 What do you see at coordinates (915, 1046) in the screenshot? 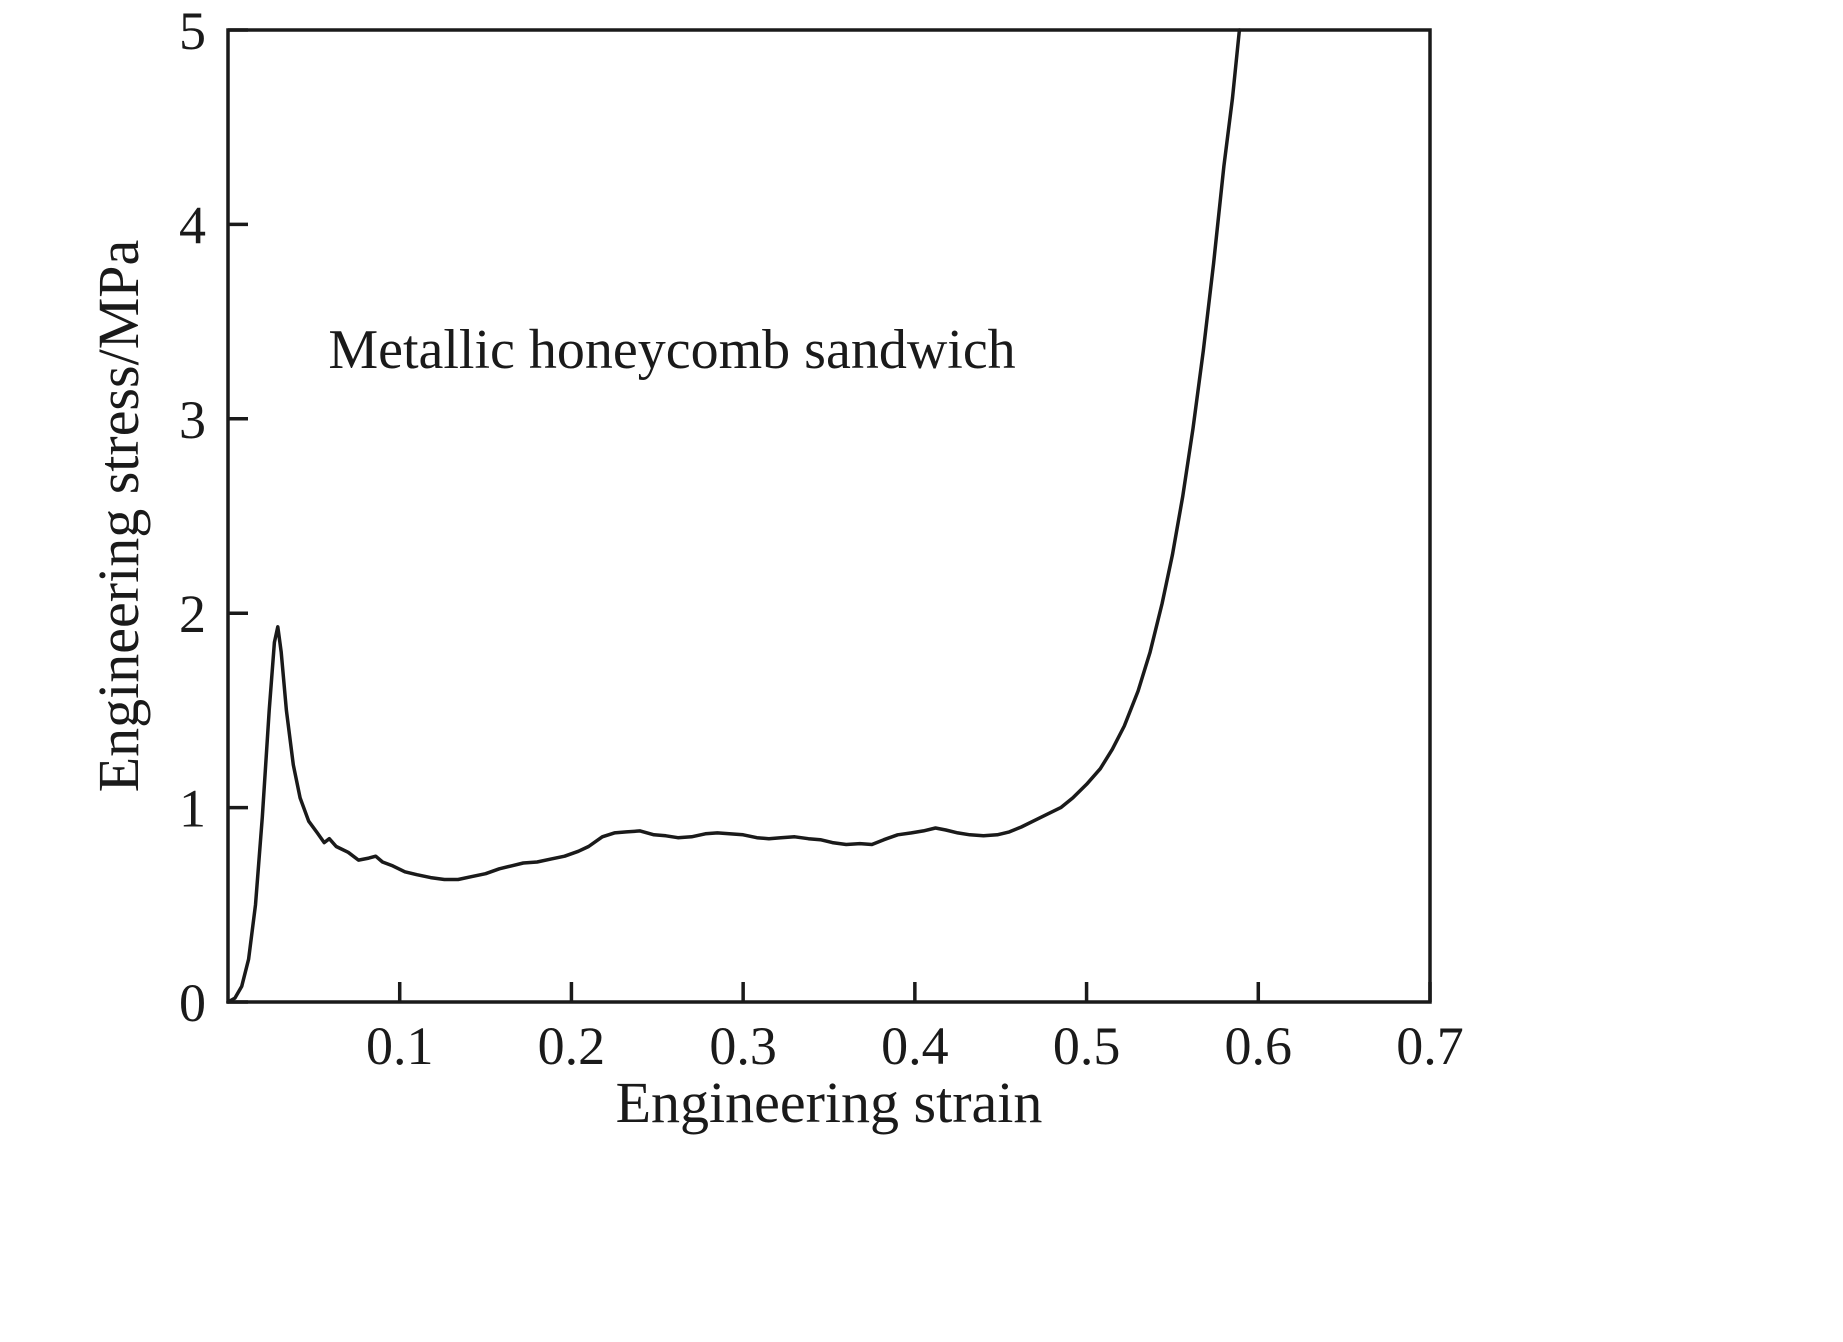
I see `x-tick-label: 0.4` at bounding box center [915, 1046].